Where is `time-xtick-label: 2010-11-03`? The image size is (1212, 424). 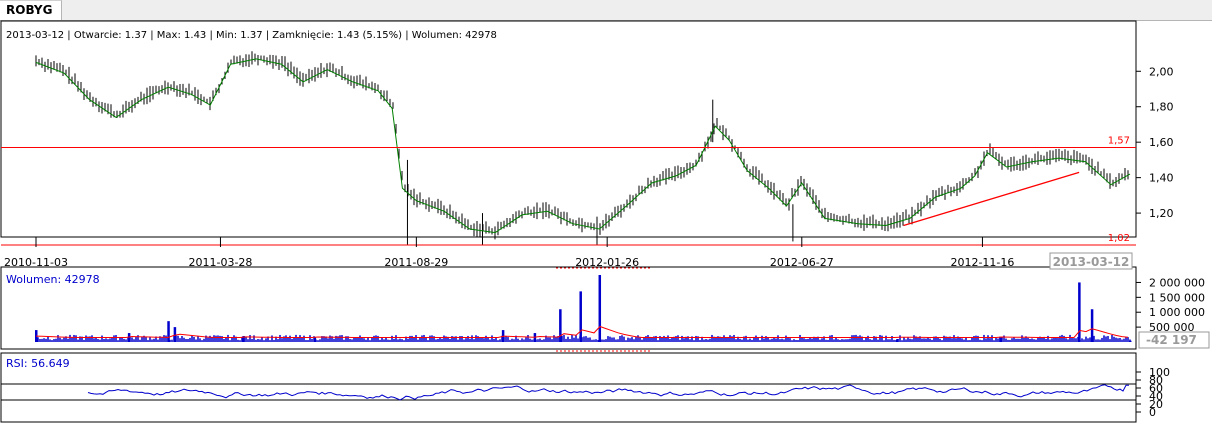 time-xtick-label: 2010-11-03 is located at coordinates (36, 262).